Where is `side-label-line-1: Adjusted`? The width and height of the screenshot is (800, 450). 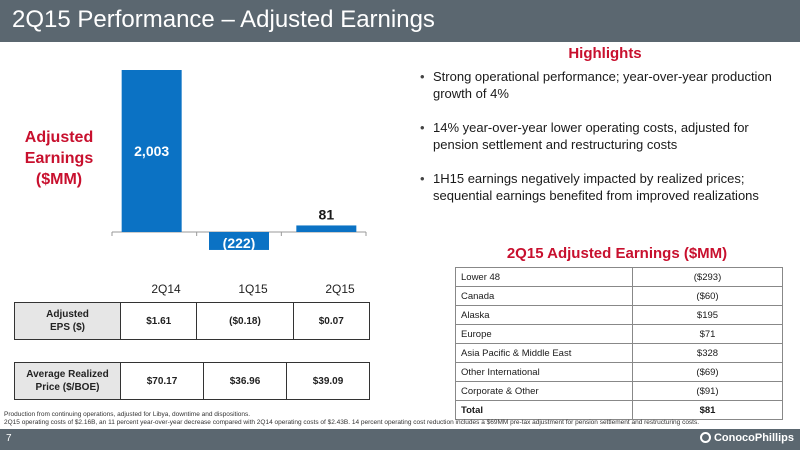 side-label-line-1: Adjusted is located at coordinates (59, 137).